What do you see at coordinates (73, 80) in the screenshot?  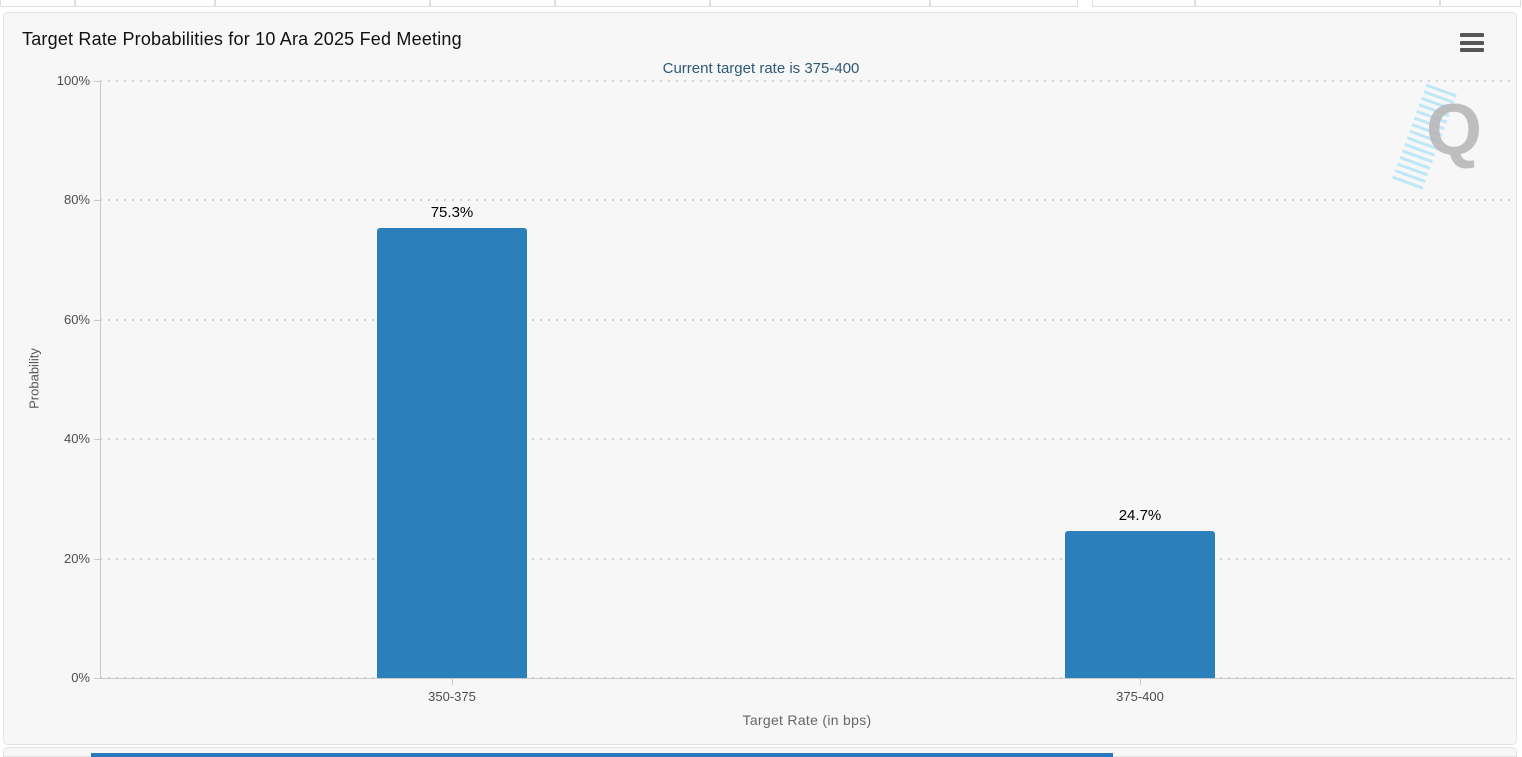 I see `y-tick-label: 100%` at bounding box center [73, 80].